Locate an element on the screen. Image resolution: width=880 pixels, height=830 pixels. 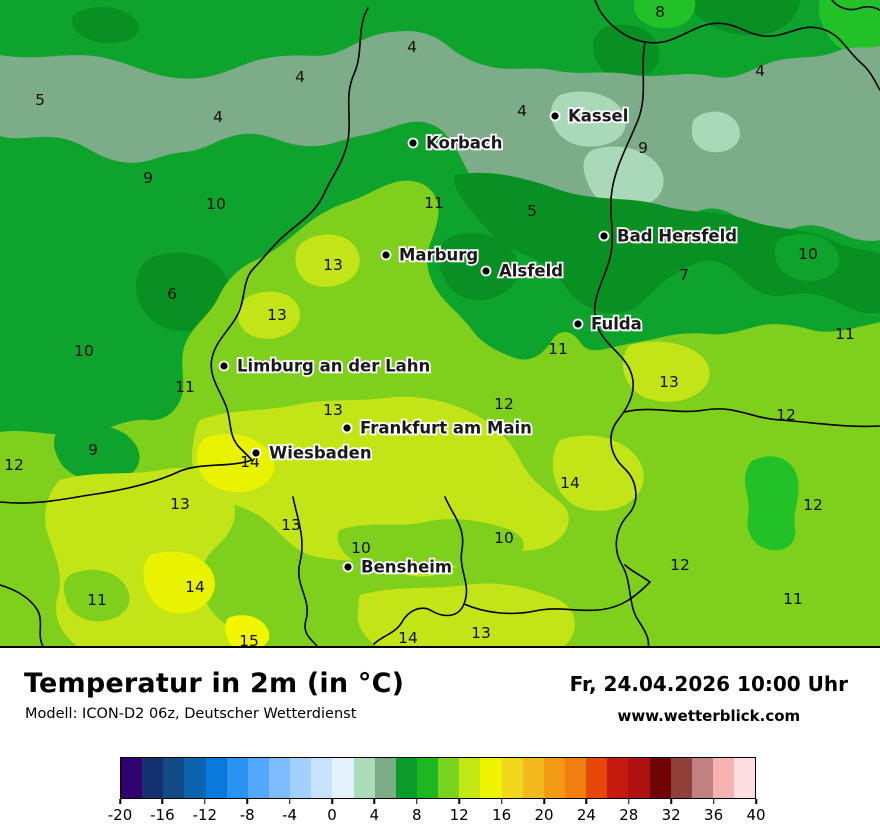
city-label: Bensheim is located at coordinates (406, 567).